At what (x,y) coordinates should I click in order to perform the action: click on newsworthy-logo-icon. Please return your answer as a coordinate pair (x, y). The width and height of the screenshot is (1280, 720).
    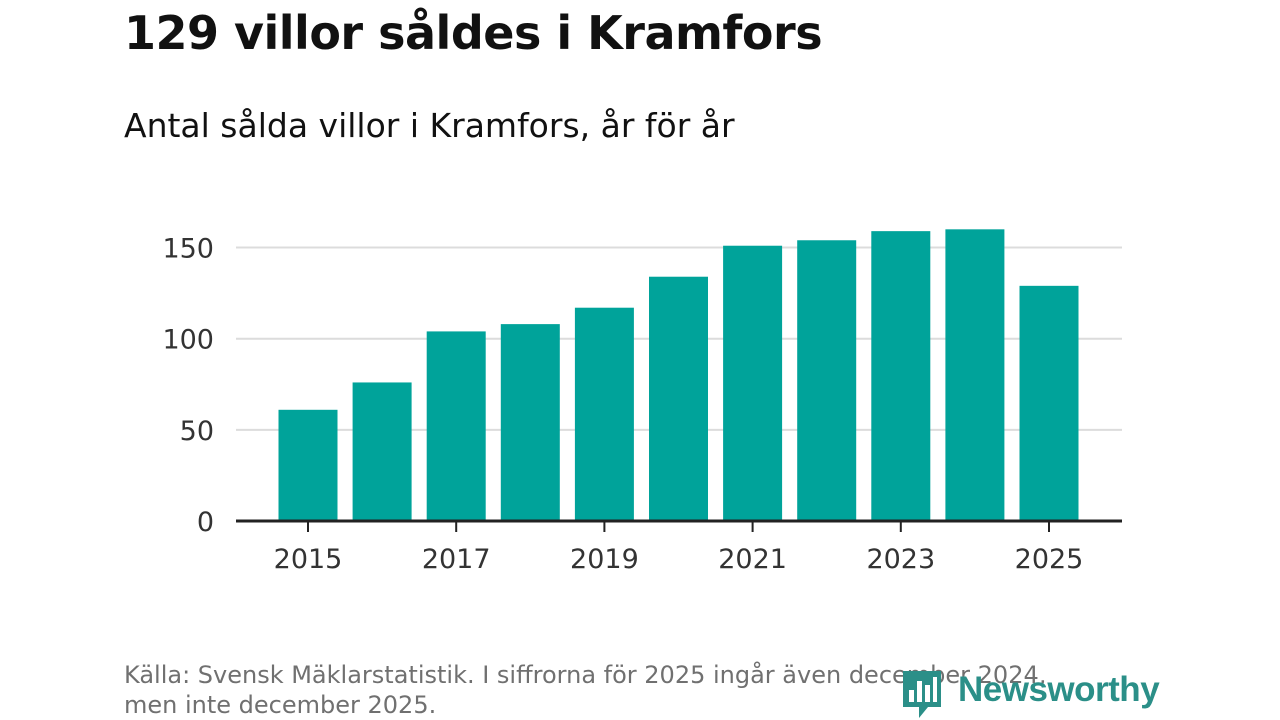
    Looking at the image, I should click on (922, 694).